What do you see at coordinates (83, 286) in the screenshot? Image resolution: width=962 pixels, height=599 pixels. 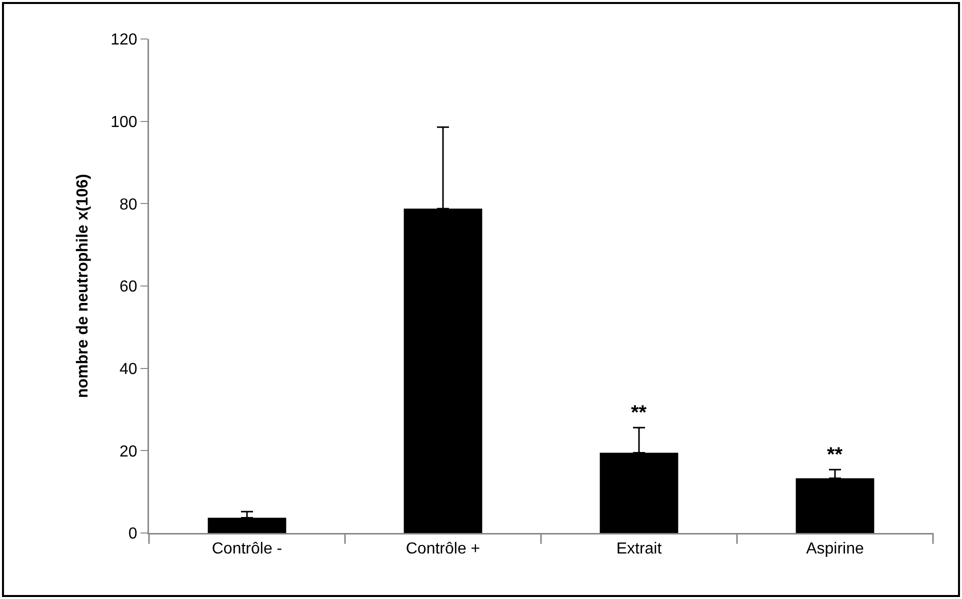 I see `y-axis-title: nombre de neutrophile x(106)` at bounding box center [83, 286].